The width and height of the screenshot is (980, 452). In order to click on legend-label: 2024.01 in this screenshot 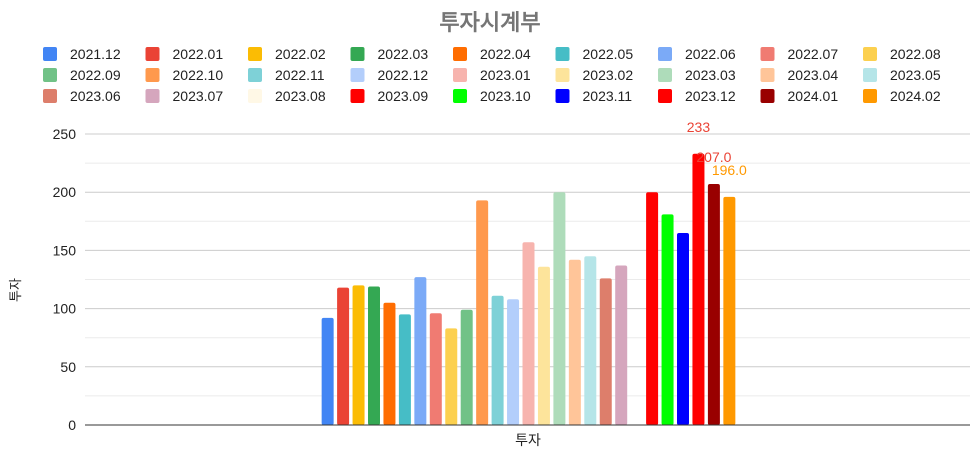, I will do `click(813, 96)`.